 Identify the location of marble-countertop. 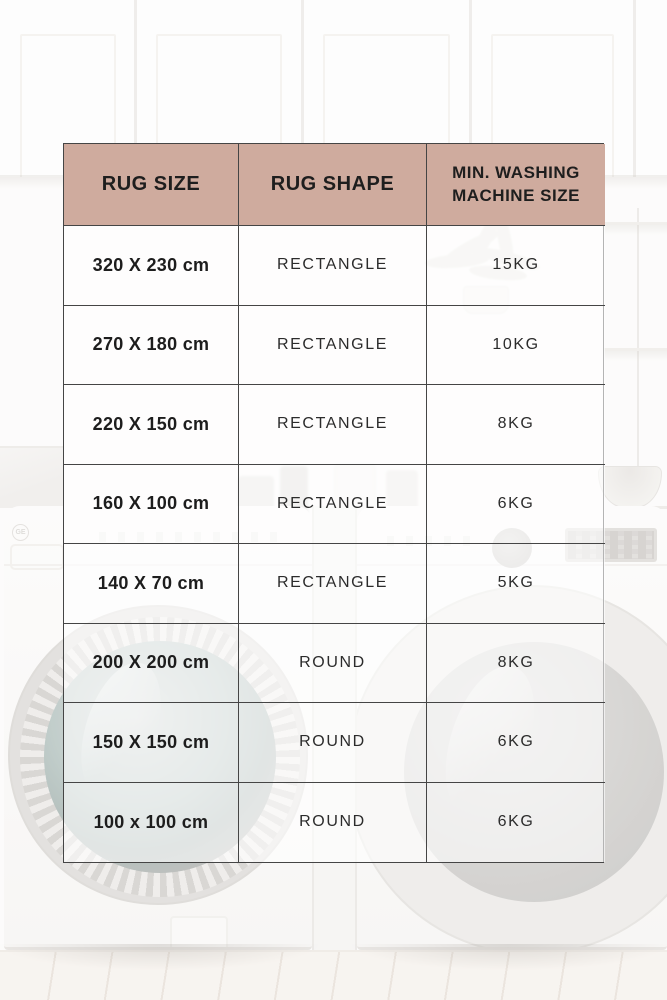
(31, 477).